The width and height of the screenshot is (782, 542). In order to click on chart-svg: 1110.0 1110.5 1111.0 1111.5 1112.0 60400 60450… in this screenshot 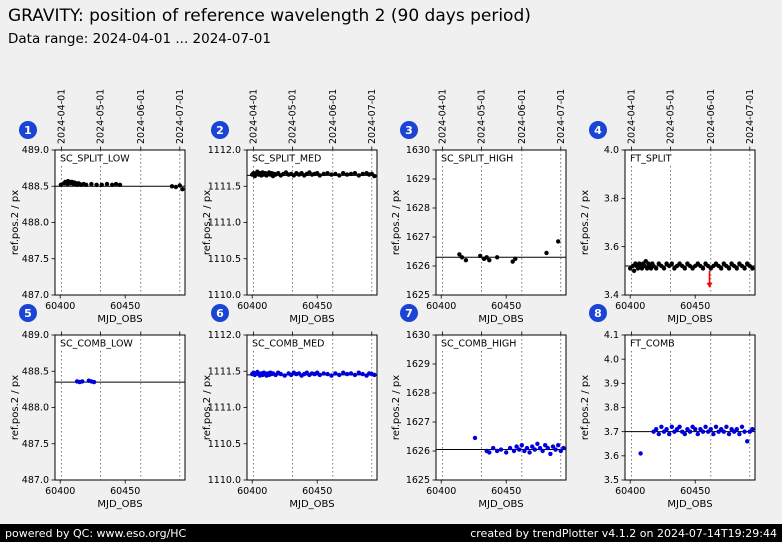, I will do `click(290, 407)`.